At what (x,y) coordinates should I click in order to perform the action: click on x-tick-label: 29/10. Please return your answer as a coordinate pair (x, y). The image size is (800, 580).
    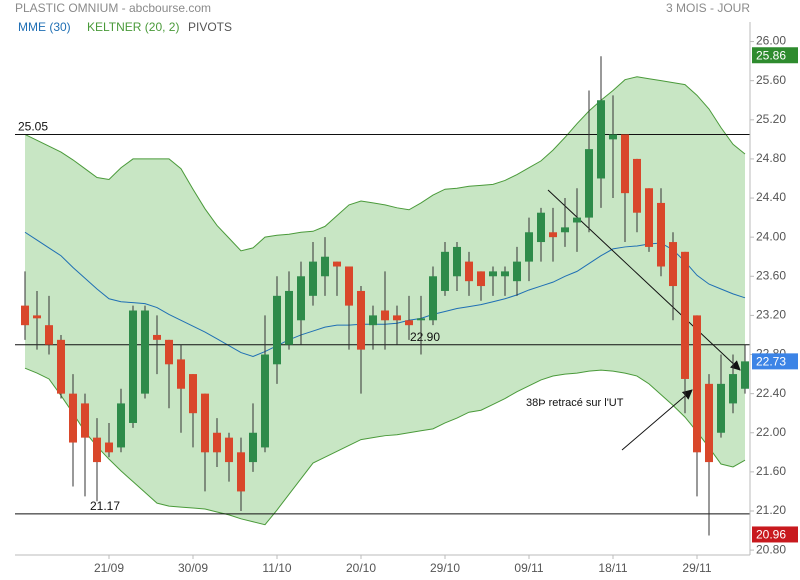
    Looking at the image, I should click on (445, 568).